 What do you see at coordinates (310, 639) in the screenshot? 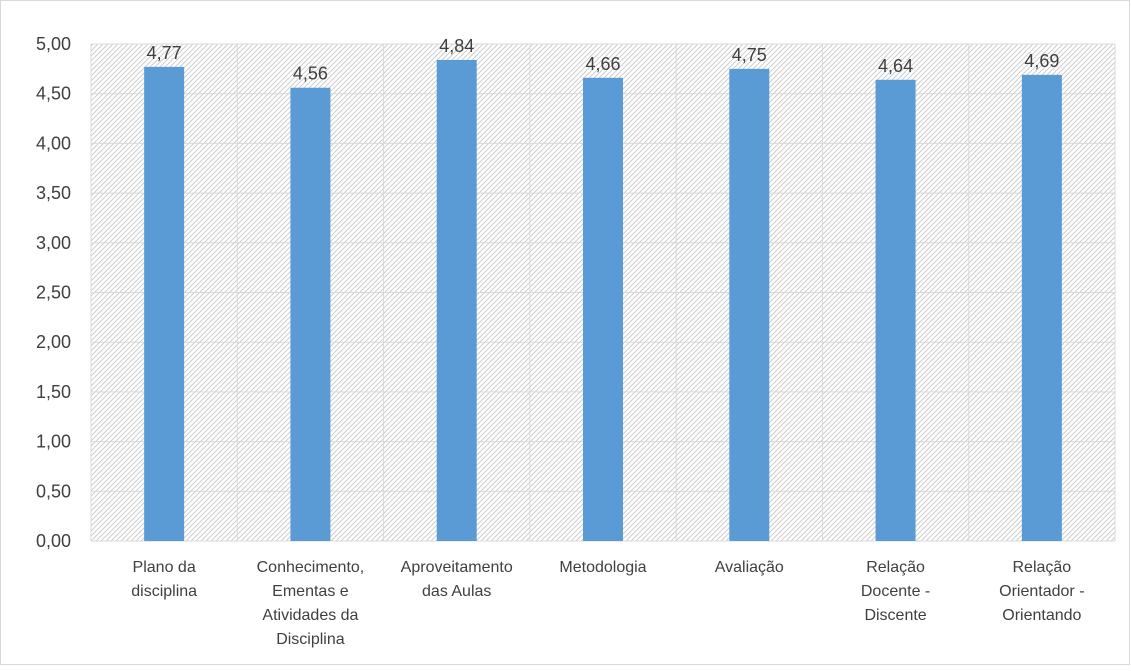
I see `category-label-line: Disciplina` at bounding box center [310, 639].